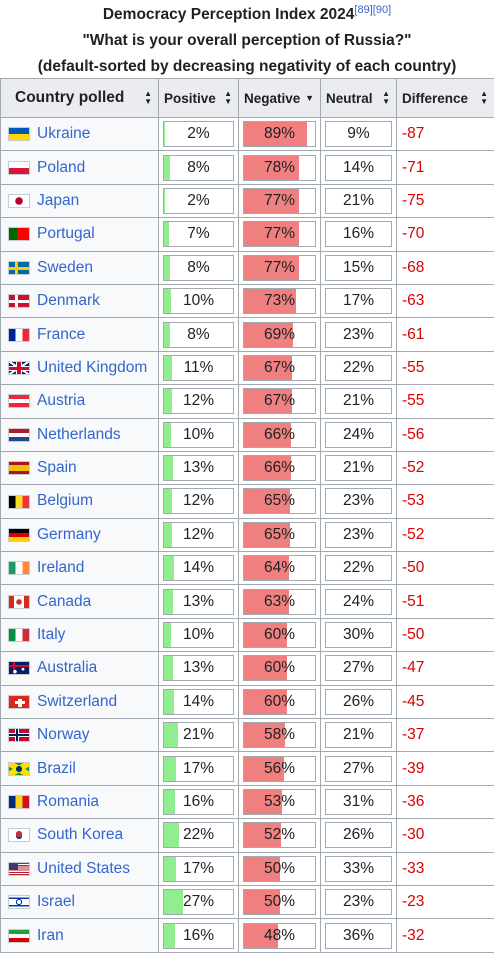  What do you see at coordinates (359, 735) in the screenshot?
I see `neutral-cell: 21%` at bounding box center [359, 735].